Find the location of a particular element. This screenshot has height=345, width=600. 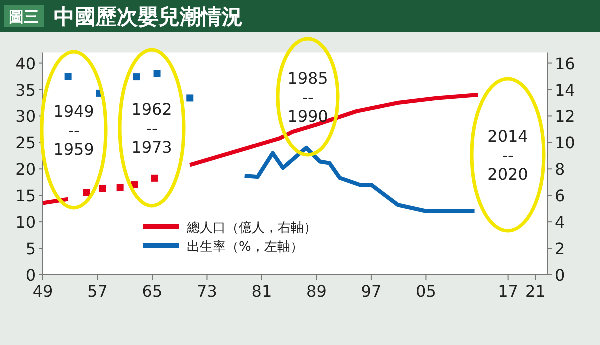

legend-label: 出生率（%，左軸） is located at coordinates (245, 247).